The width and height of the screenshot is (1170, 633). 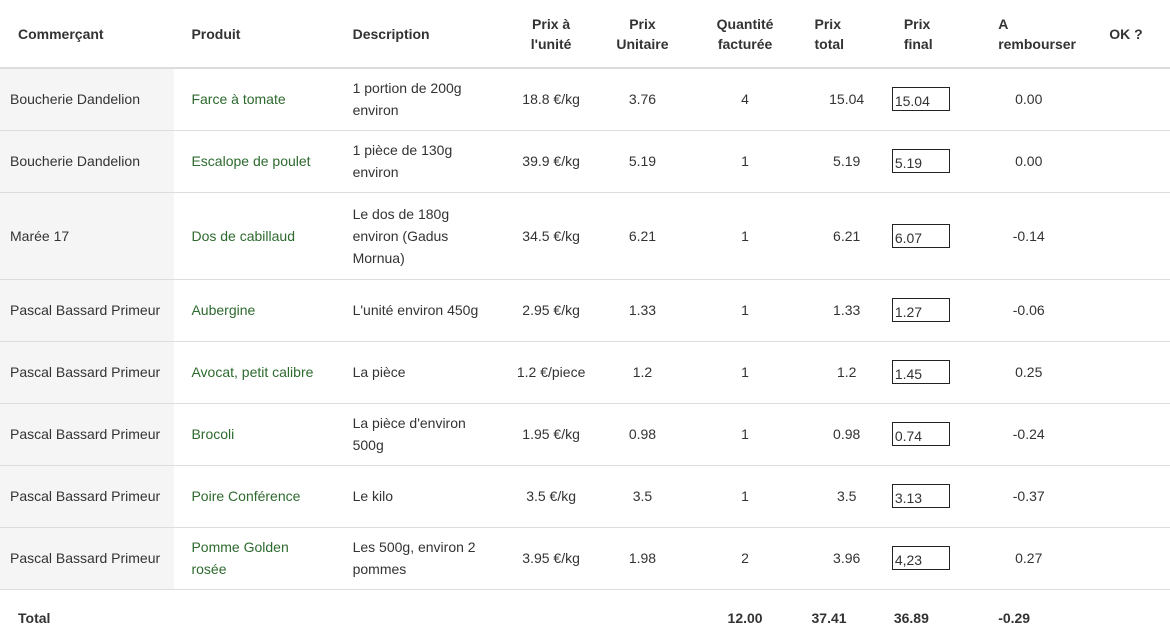 What do you see at coordinates (642, 495) in the screenshot?
I see `cell-unit-price2: 3.5` at bounding box center [642, 495].